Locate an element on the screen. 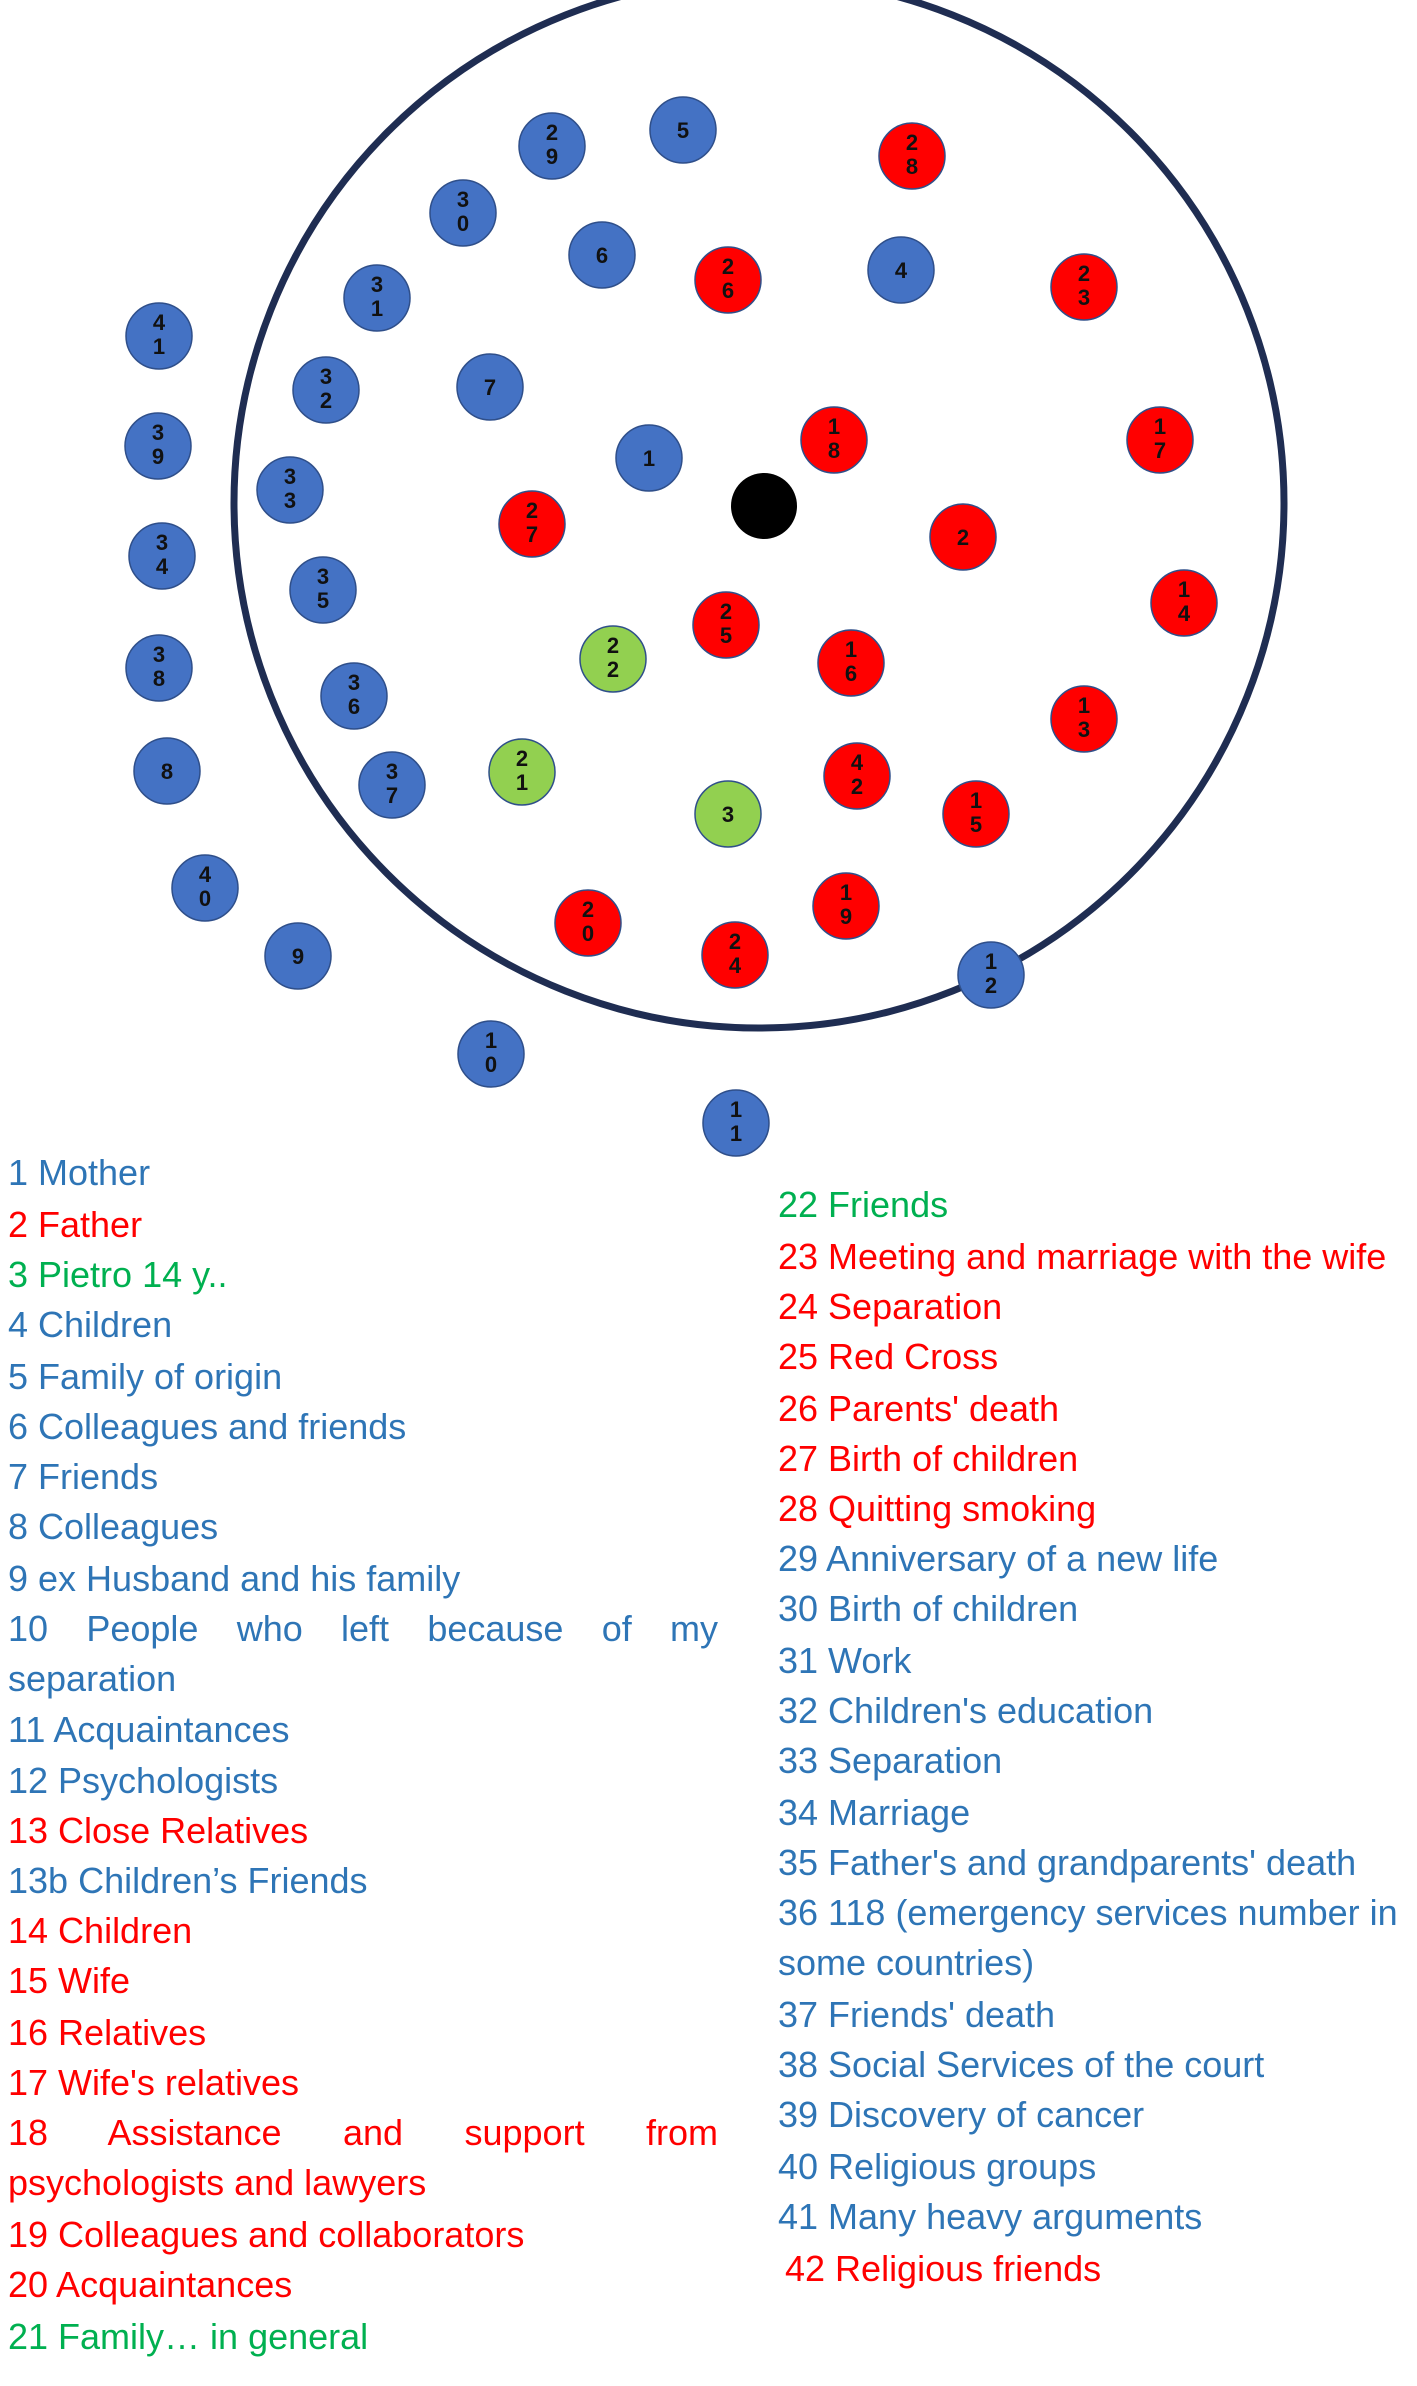 Image resolution: width=1417 pixels, height=2386 pixels. node-3: 3 is located at coordinates (728, 814).